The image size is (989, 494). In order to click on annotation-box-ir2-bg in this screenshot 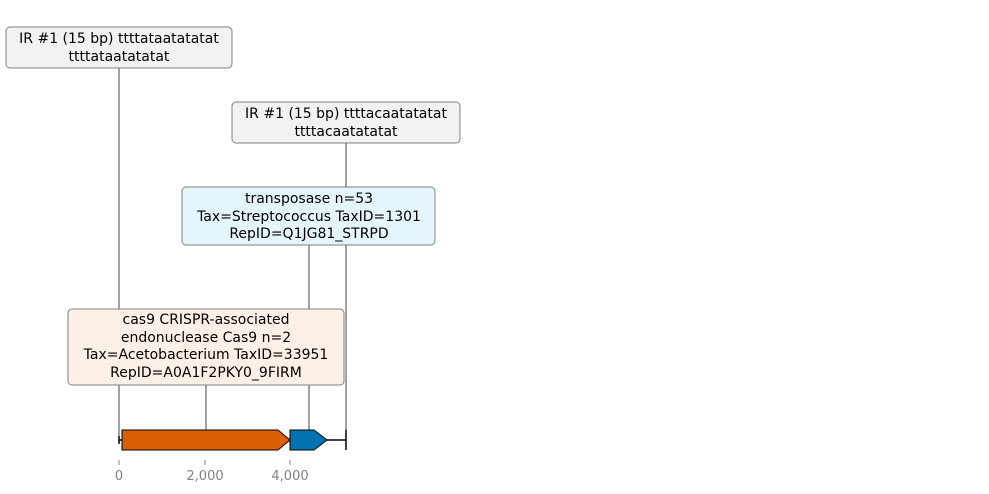, I will do `click(346, 122)`.